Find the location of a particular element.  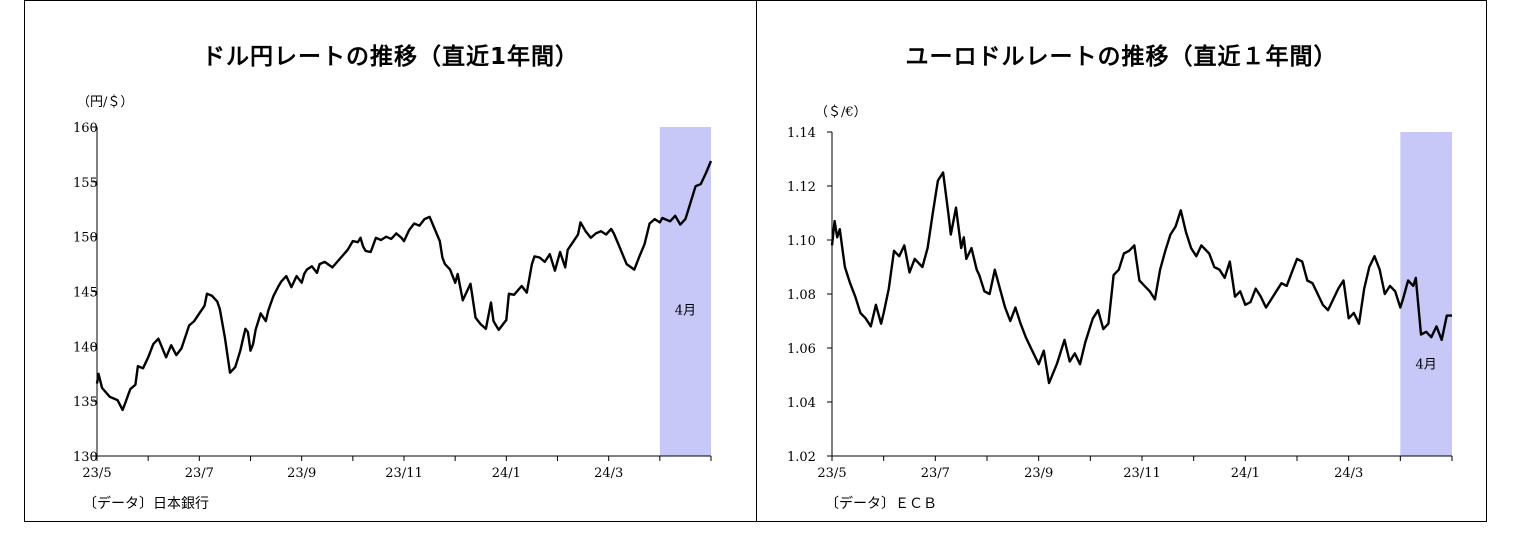

usdjpy-y-tick-label: 140 is located at coordinates (85, 347).